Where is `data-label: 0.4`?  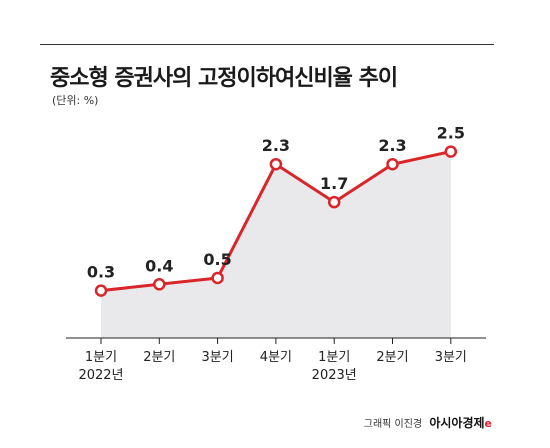 data-label: 0.4 is located at coordinates (159, 265).